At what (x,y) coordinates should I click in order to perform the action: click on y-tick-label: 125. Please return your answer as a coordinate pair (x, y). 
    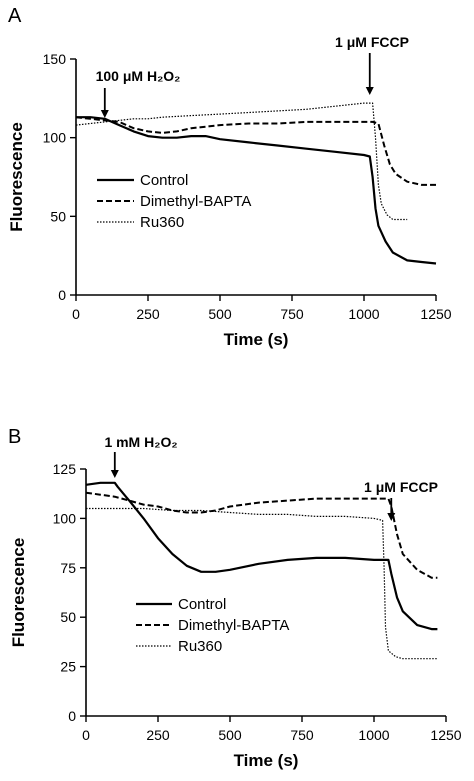
    Looking at the image, I should click on (65, 469).